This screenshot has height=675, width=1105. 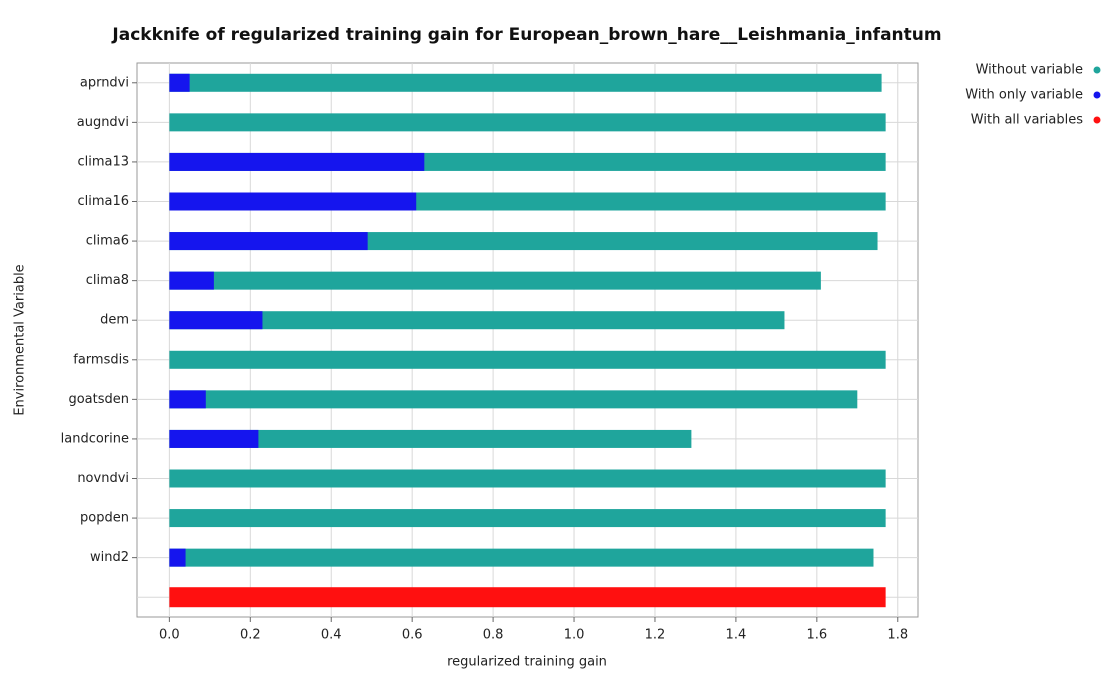 I want to click on y-tick-label: landcorine, so click(x=95, y=438).